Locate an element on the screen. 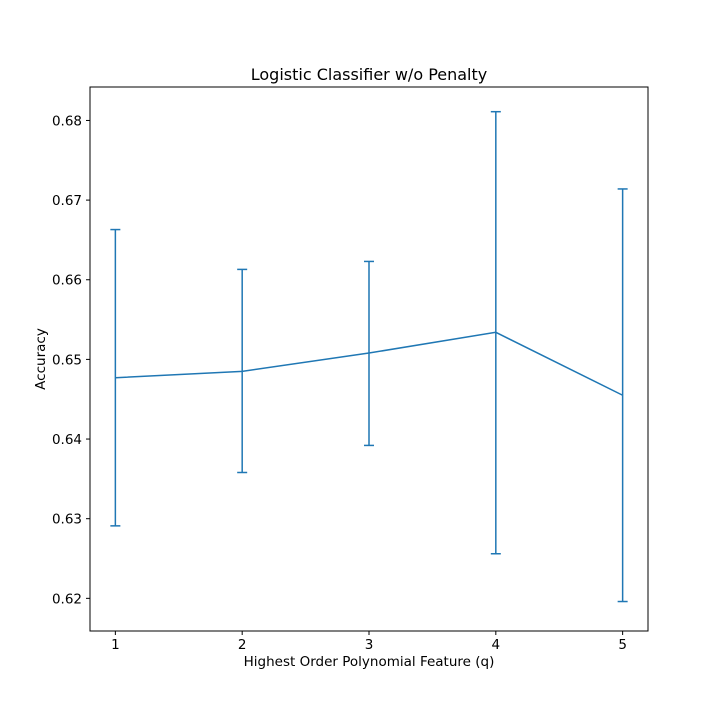 This screenshot has width=720, height=720. y-axis-ticks: 0.62 0.63 0.64 0.65 0.66 0.67 0.68 is located at coordinates (71, 360).